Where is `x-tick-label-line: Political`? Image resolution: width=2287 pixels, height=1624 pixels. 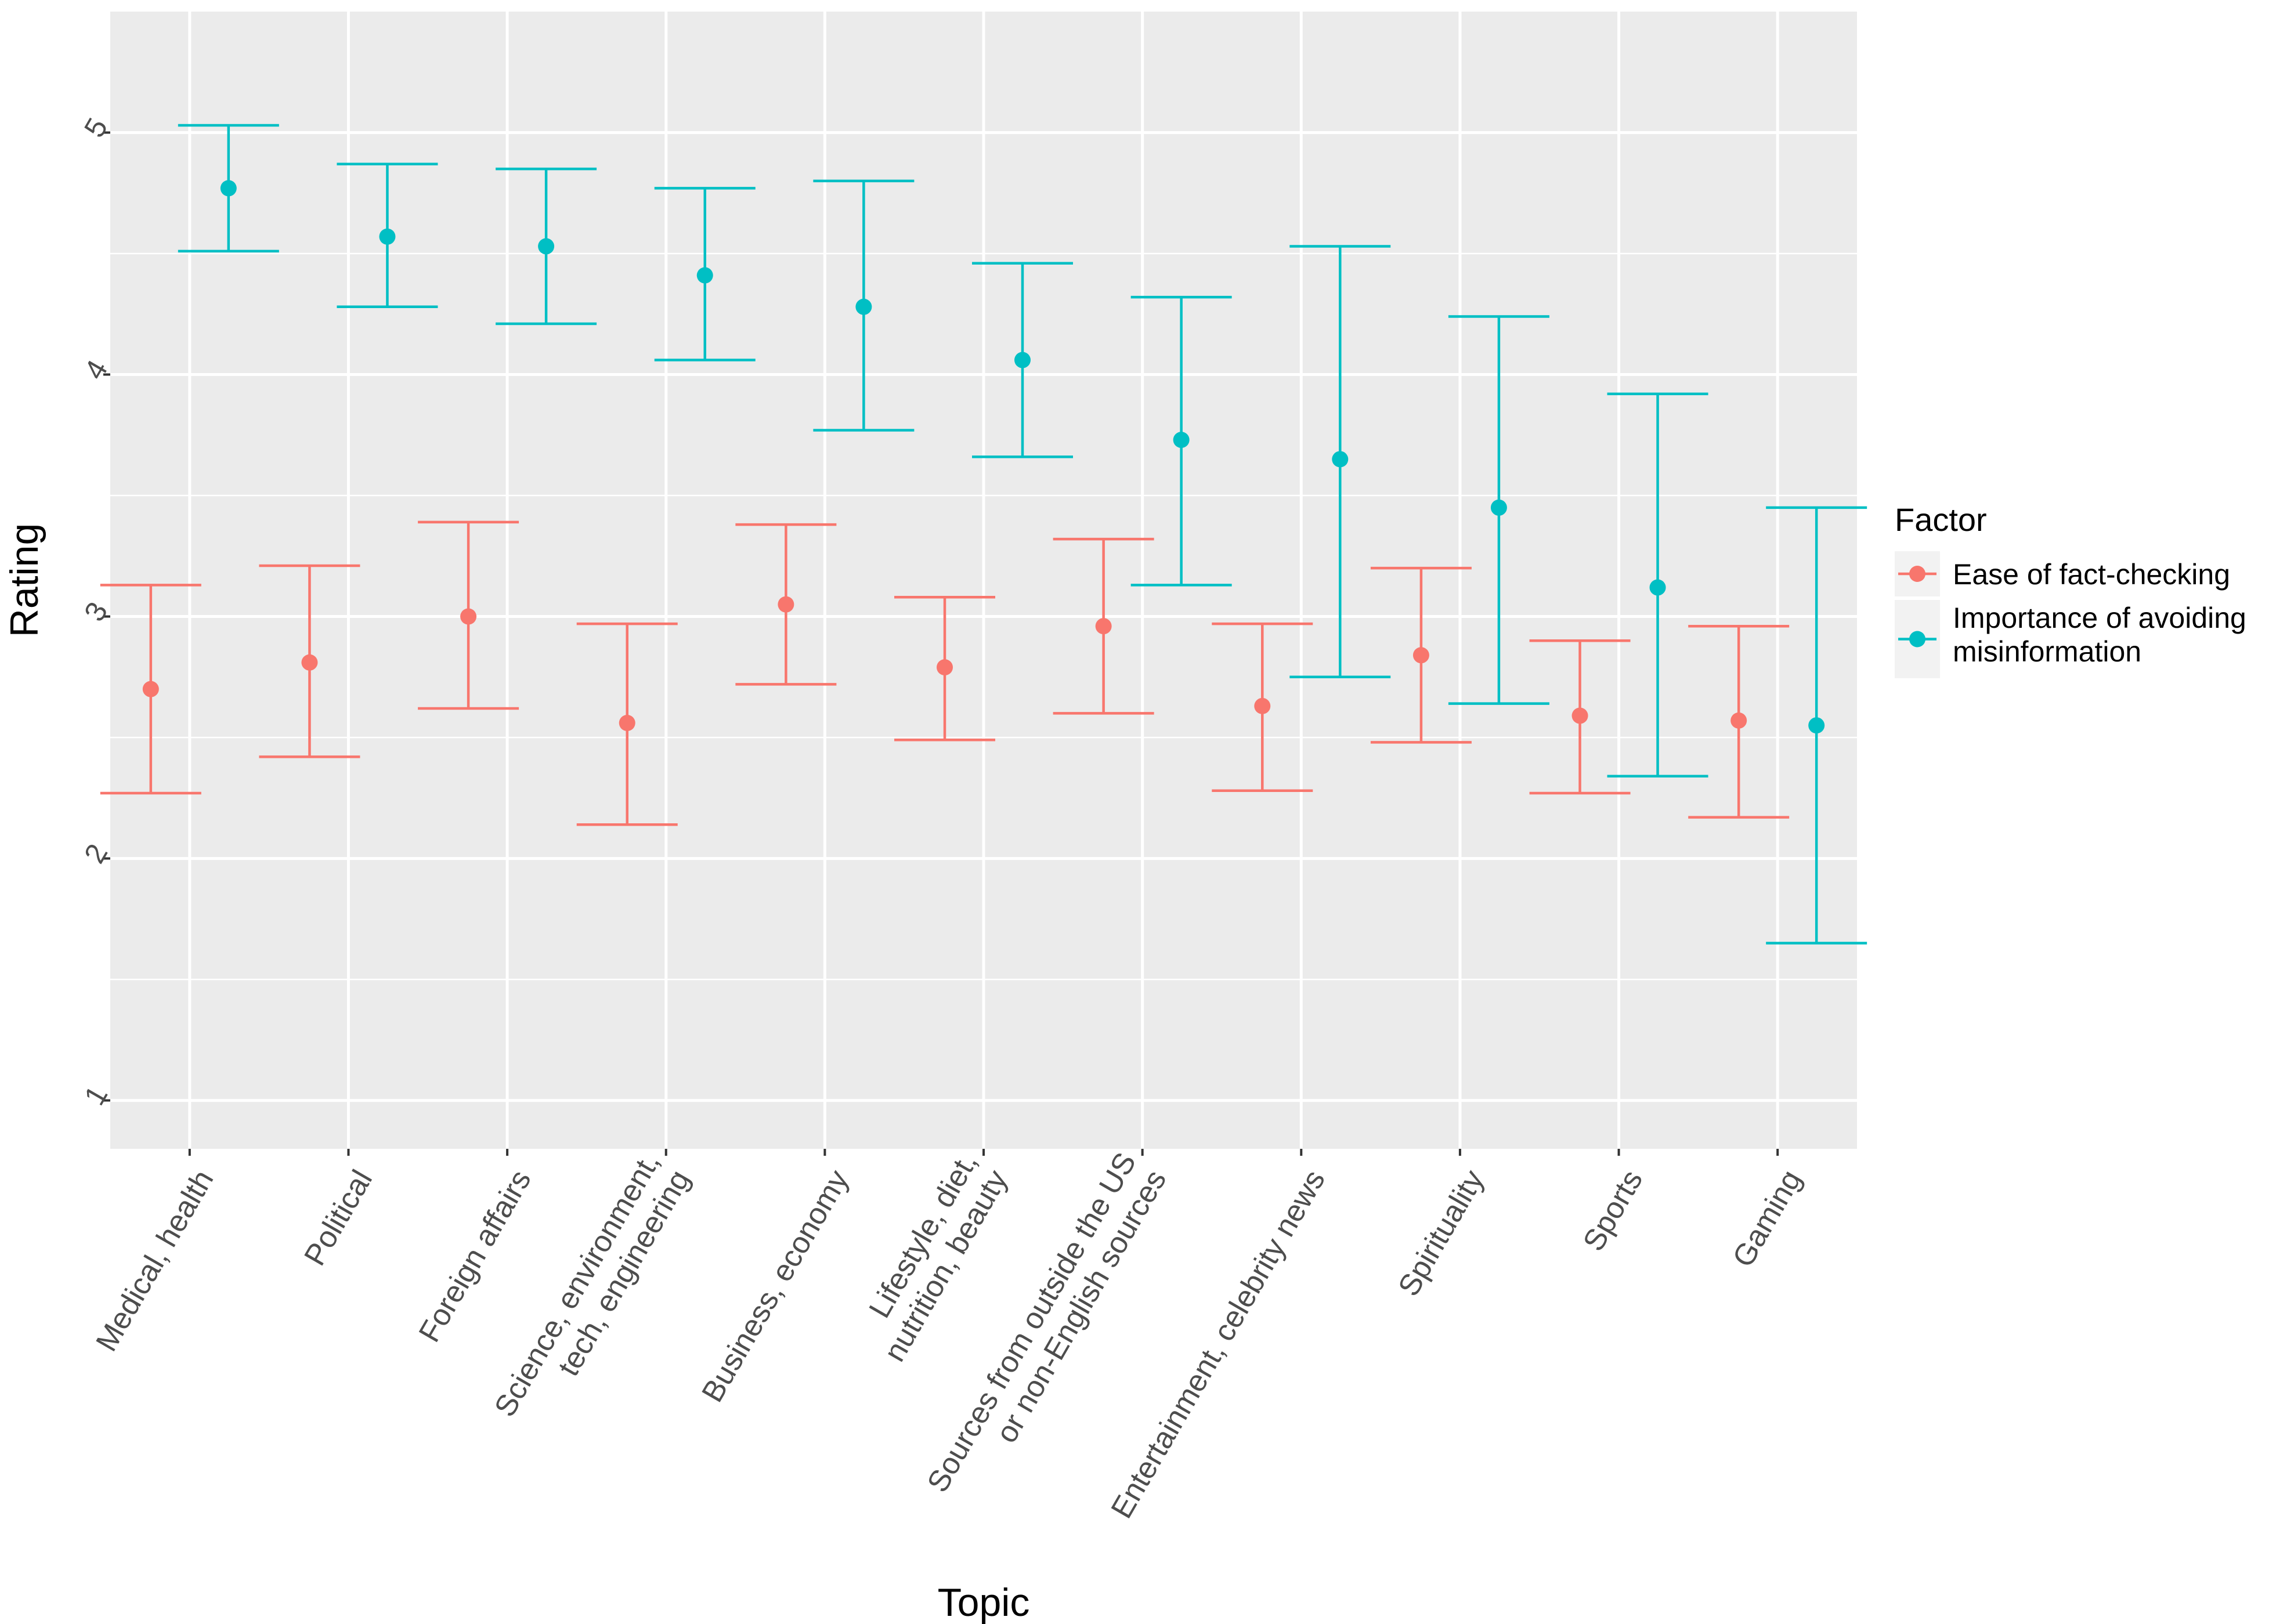
x-tick-label-line: Political is located at coordinates (338, 1218).